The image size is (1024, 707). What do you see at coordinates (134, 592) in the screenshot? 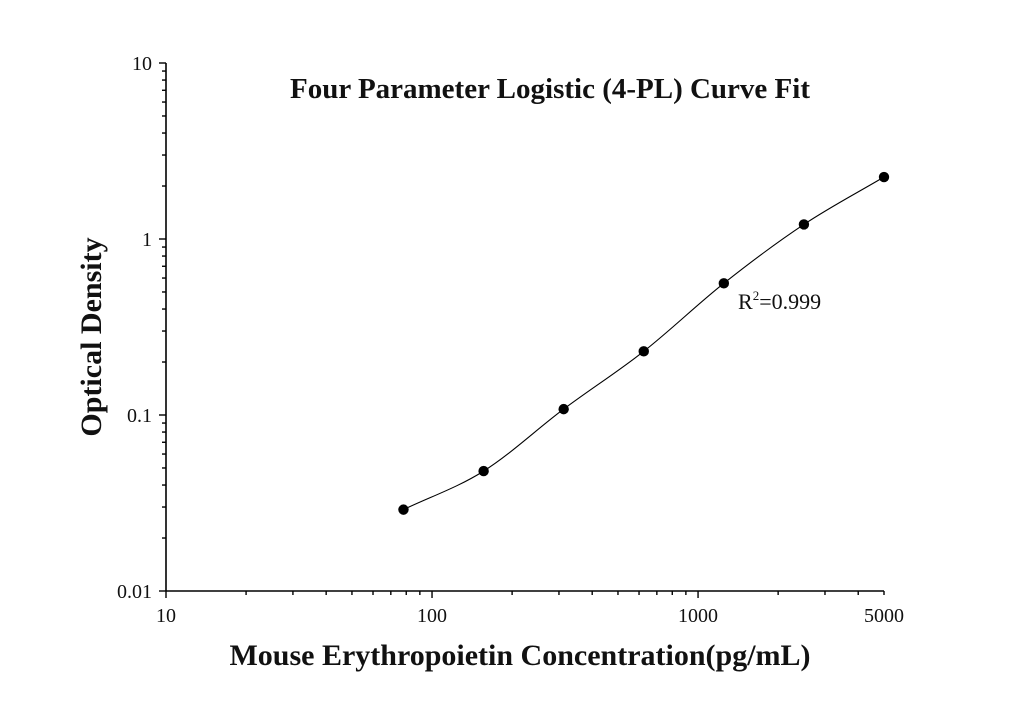
I see `y-tick-label: 0.01` at bounding box center [134, 592].